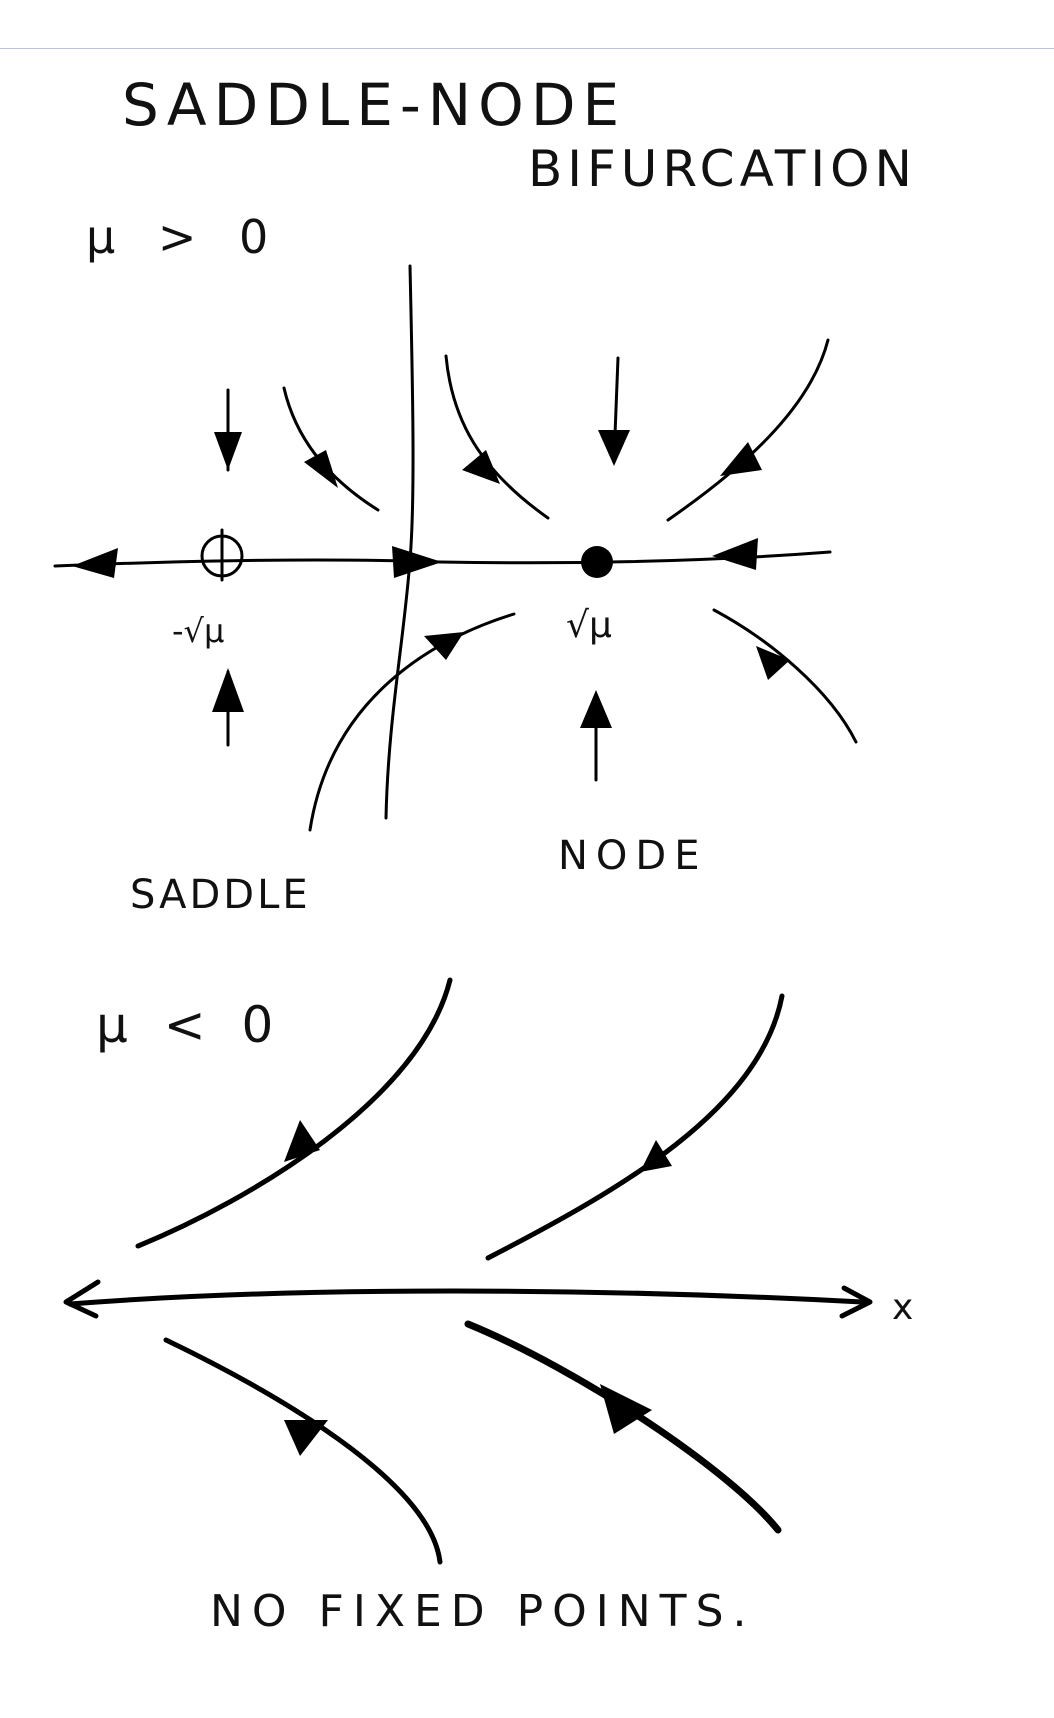 Image resolution: width=1054 pixels, height=1718 pixels. I want to click on flow-curve-lower-left-arrow, so click(444, 646).